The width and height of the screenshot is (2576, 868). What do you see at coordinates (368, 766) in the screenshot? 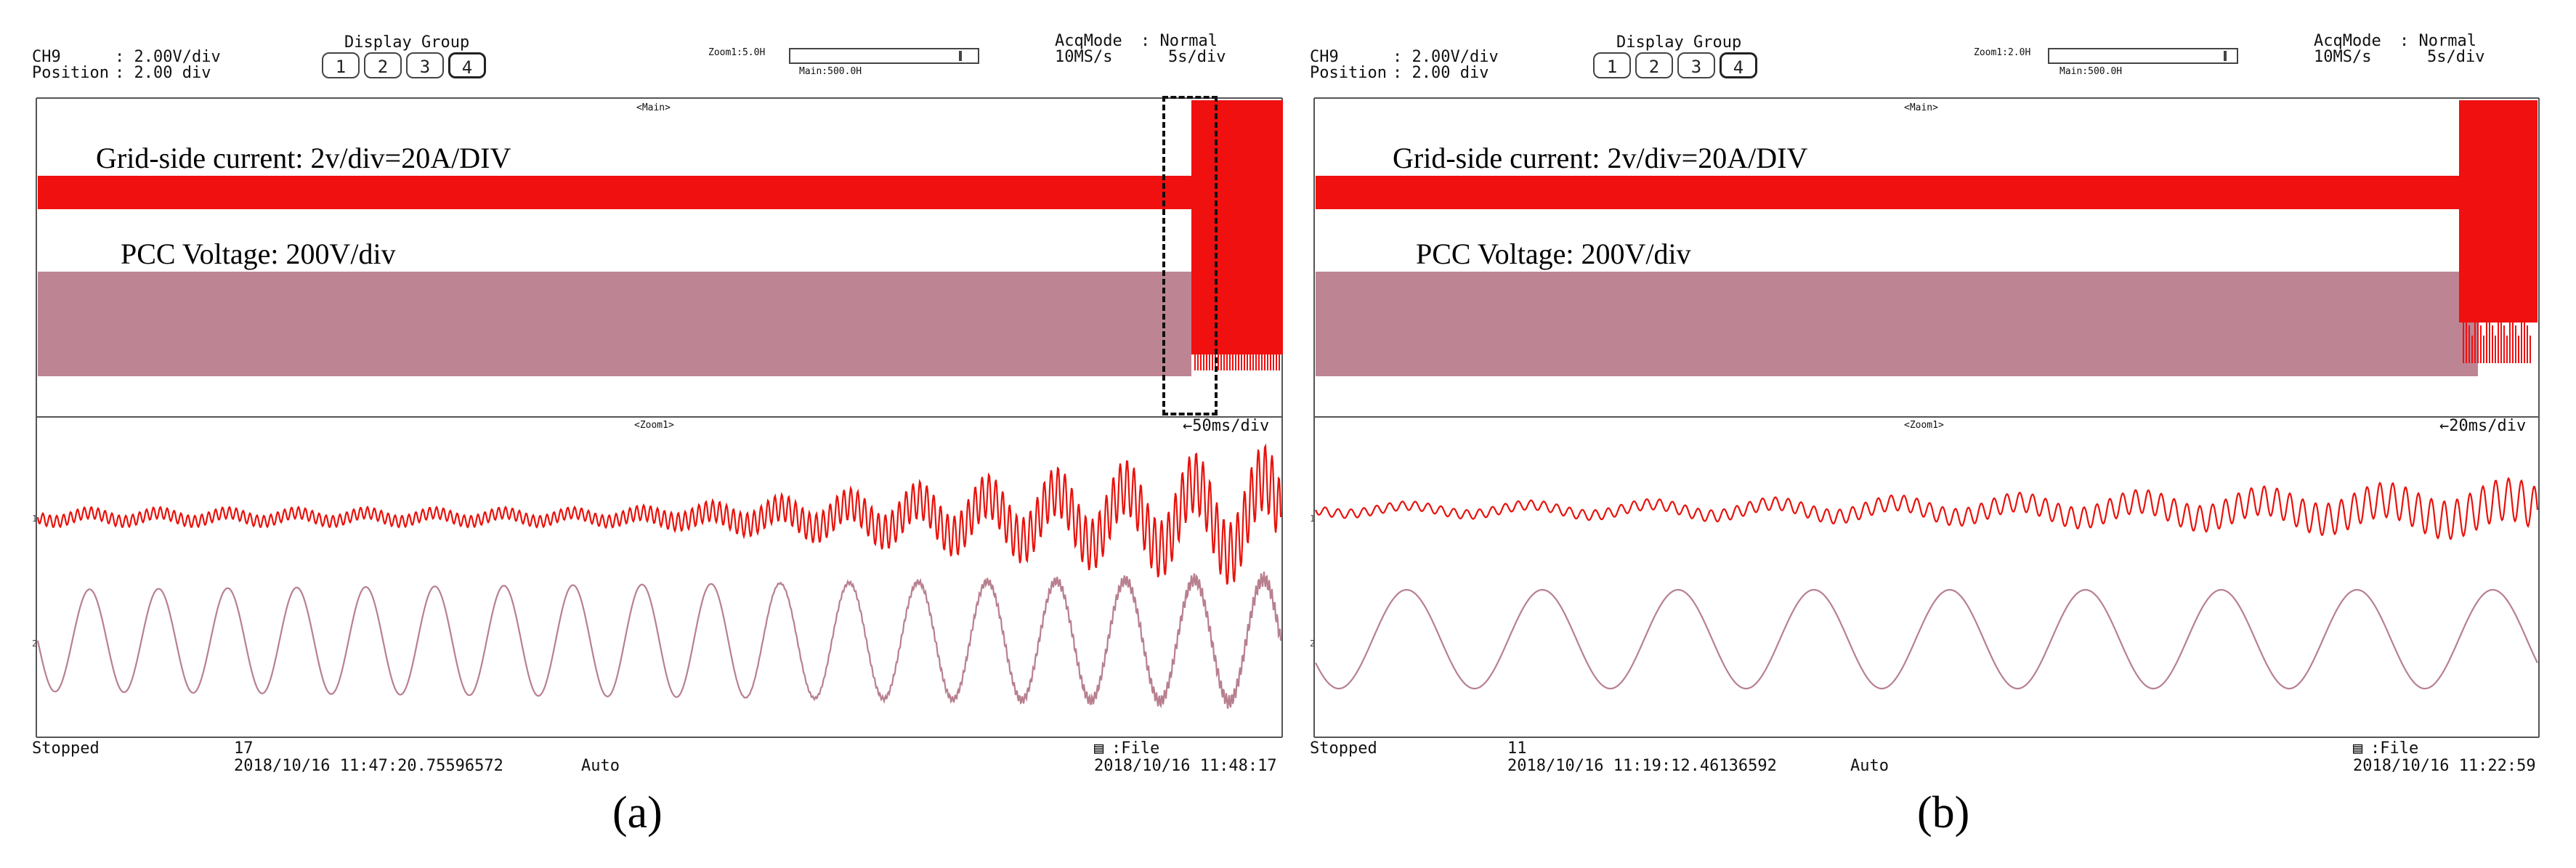
I see `trigger-time: 2018/10/16 11:47:20.75596572` at bounding box center [368, 766].